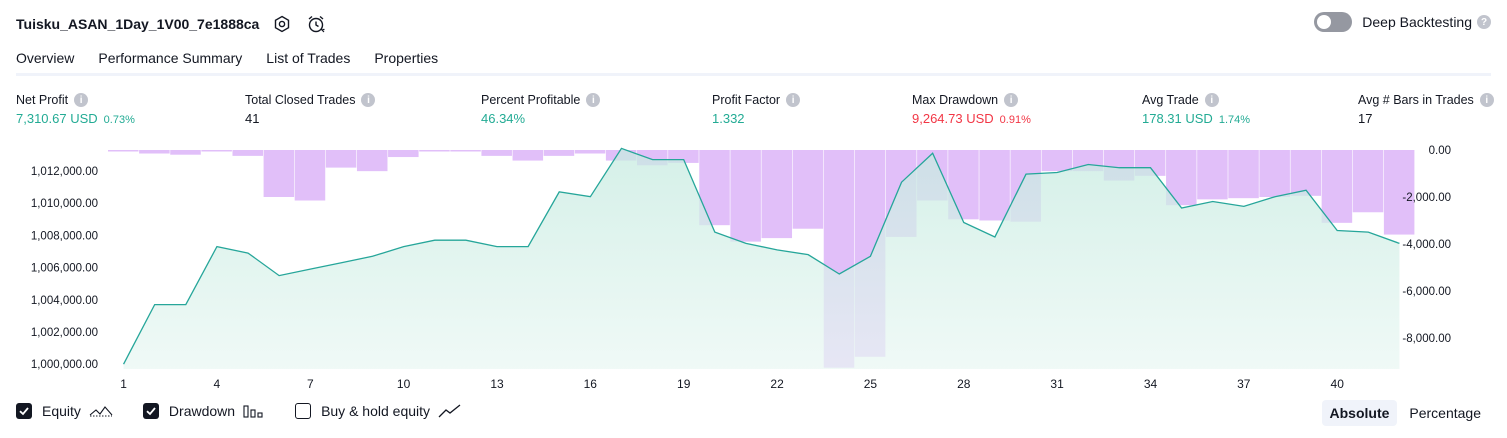 Image resolution: width=1507 pixels, height=438 pixels. What do you see at coordinates (1416, 100) in the screenshot?
I see `metric-label: Avg # Bars in Trades` at bounding box center [1416, 100].